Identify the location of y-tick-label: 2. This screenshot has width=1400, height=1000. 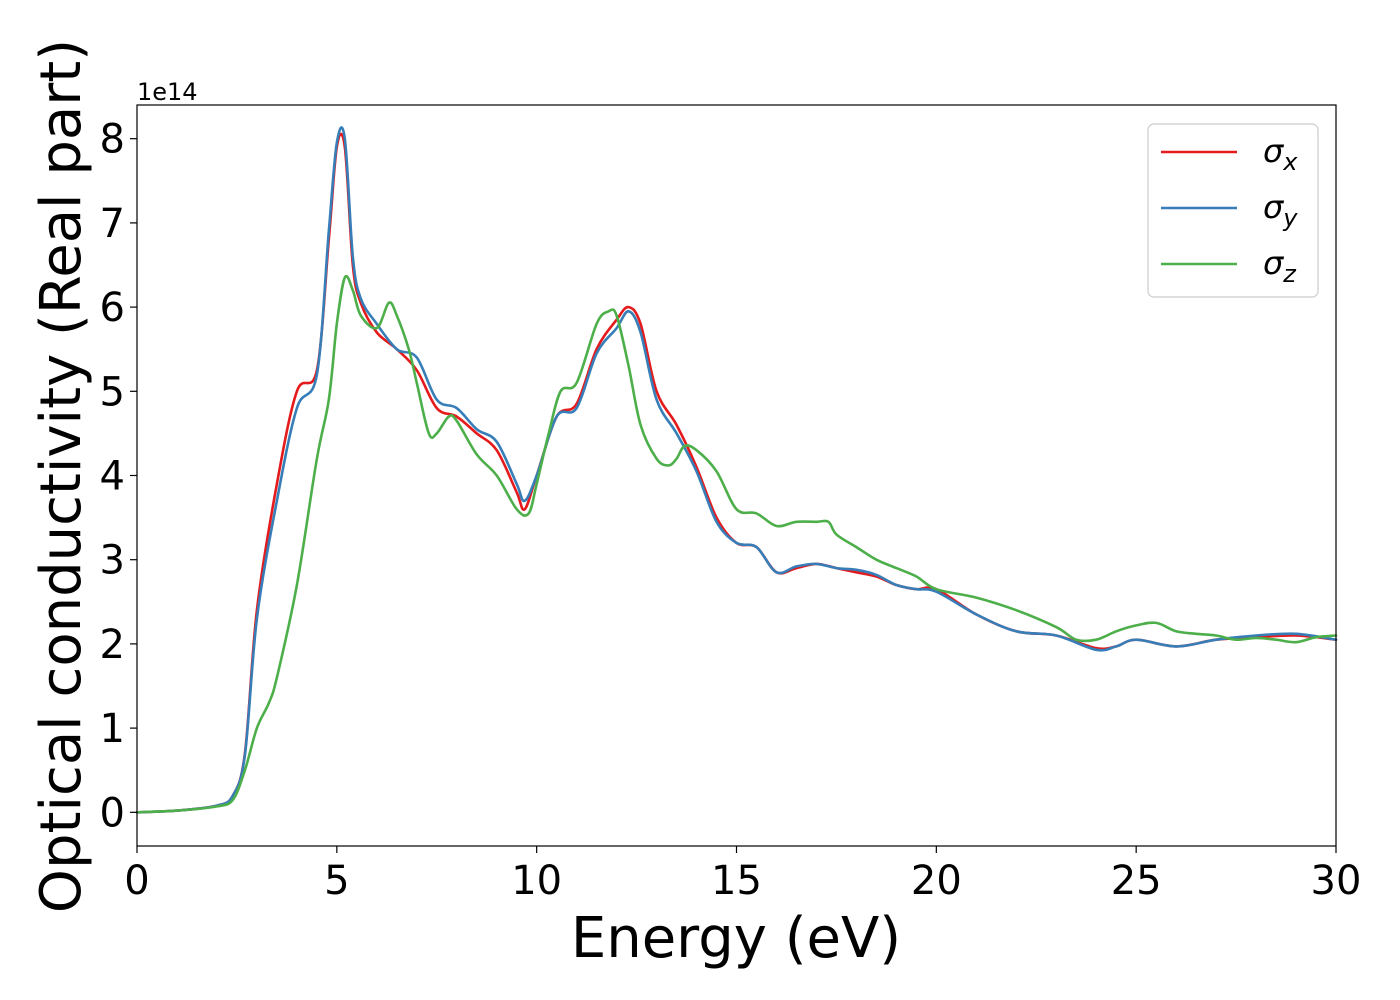
(112, 645).